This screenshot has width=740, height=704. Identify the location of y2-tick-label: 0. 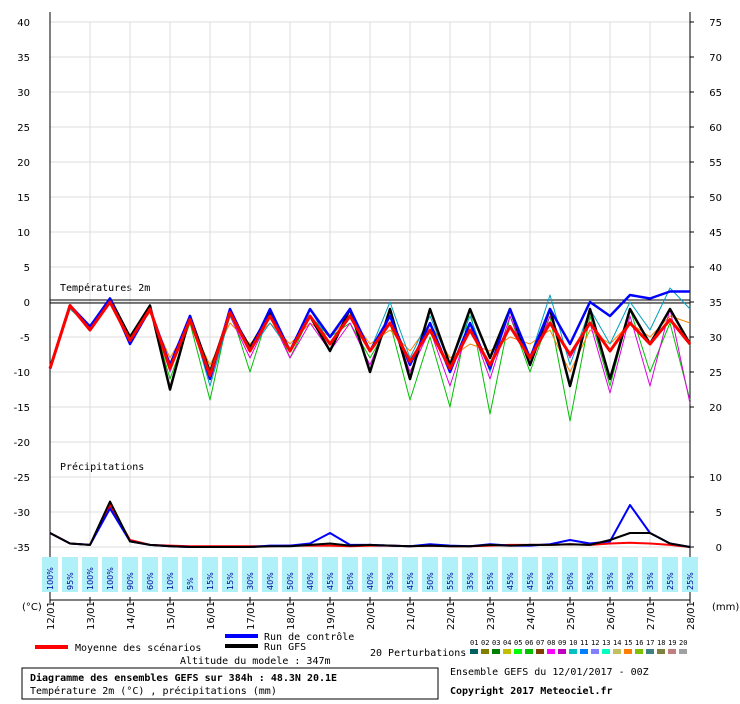
(719, 548).